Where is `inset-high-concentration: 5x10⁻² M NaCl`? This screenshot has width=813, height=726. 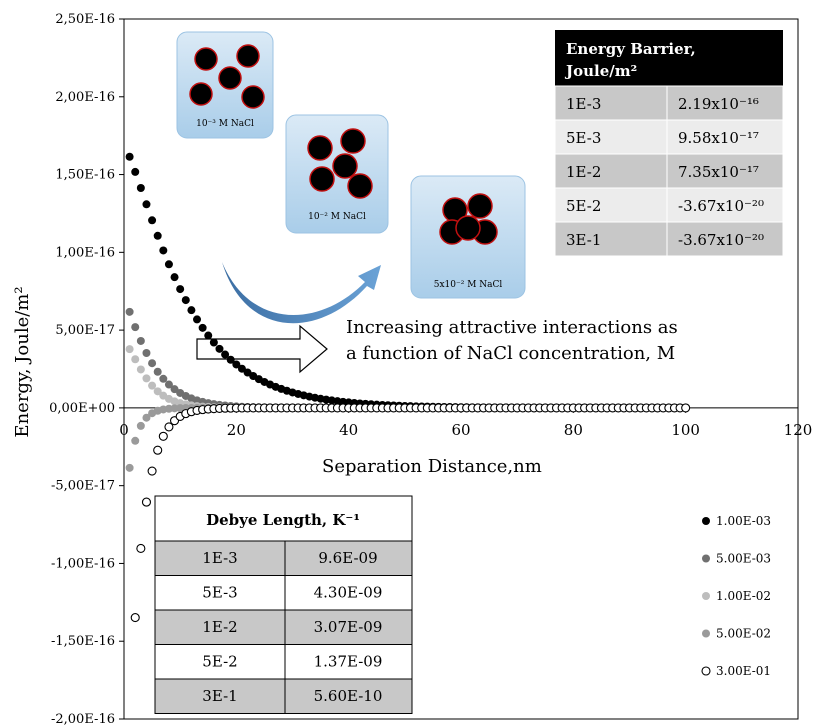 inset-high-concentration: 5x10⁻² M NaCl is located at coordinates (468, 237).